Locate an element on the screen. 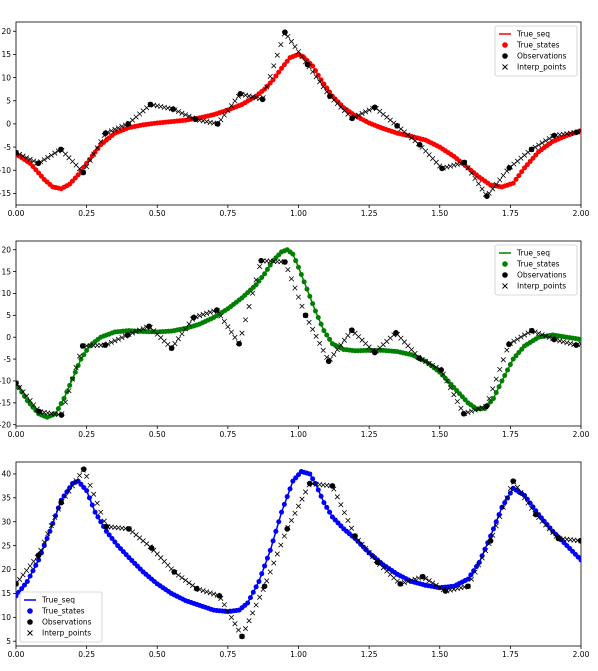 This screenshot has height=671, width=598. legend-label: Observations is located at coordinates (542, 56).